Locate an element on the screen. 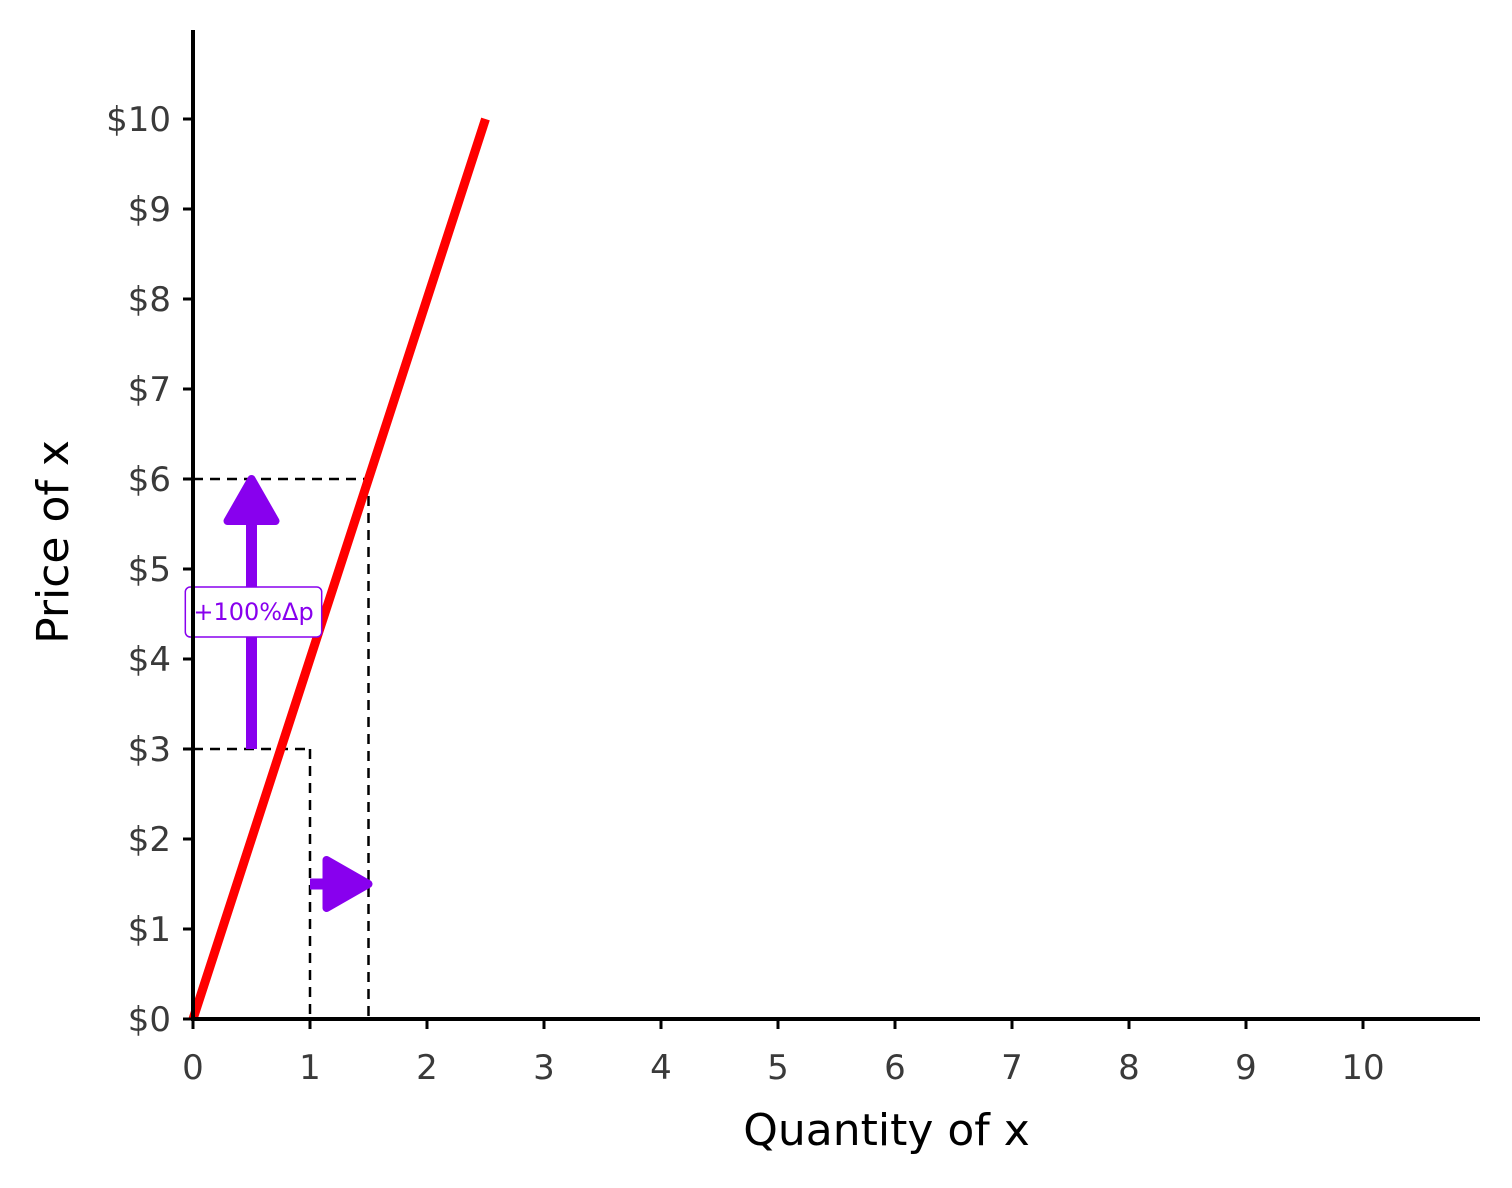 Image resolution: width=1512 pixels, height=1188 pixels. y-tick-label: $10 is located at coordinates (138, 120).